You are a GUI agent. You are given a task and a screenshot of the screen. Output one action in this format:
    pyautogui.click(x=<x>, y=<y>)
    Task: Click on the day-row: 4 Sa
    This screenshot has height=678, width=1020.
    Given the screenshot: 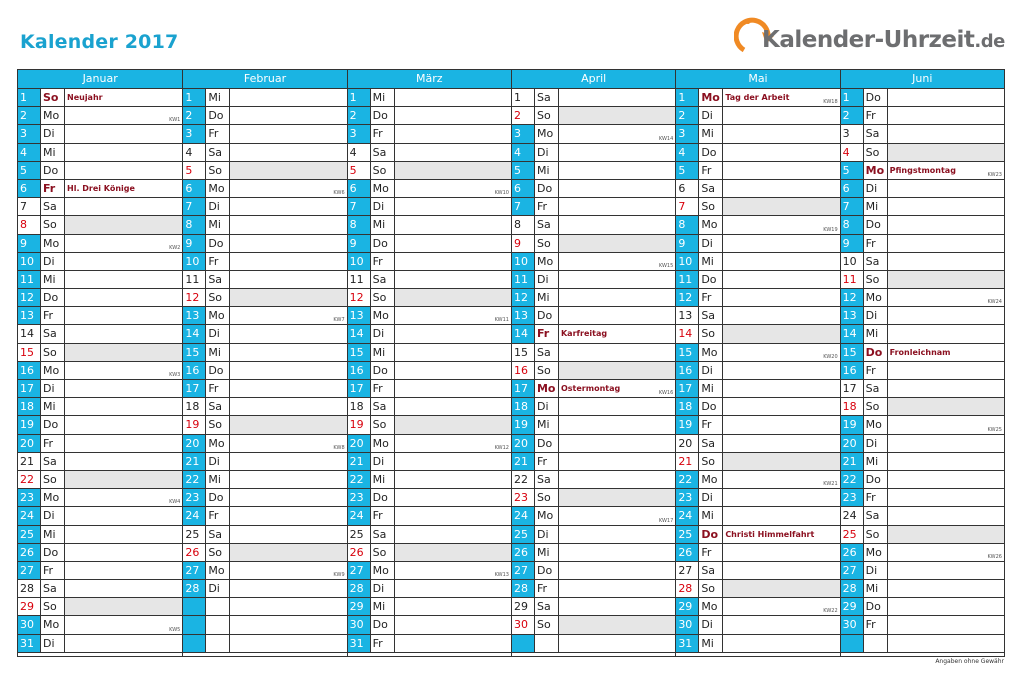 What is the action you would take?
    pyautogui.click(x=429, y=152)
    